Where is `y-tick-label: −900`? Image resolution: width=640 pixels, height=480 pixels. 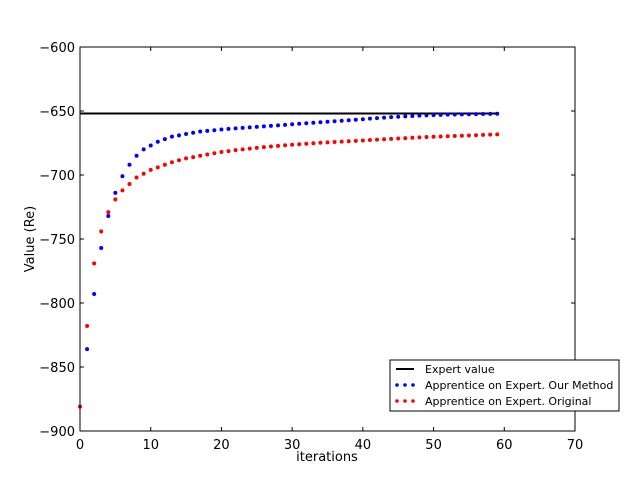
y-tick-label: −900 is located at coordinates (57, 432).